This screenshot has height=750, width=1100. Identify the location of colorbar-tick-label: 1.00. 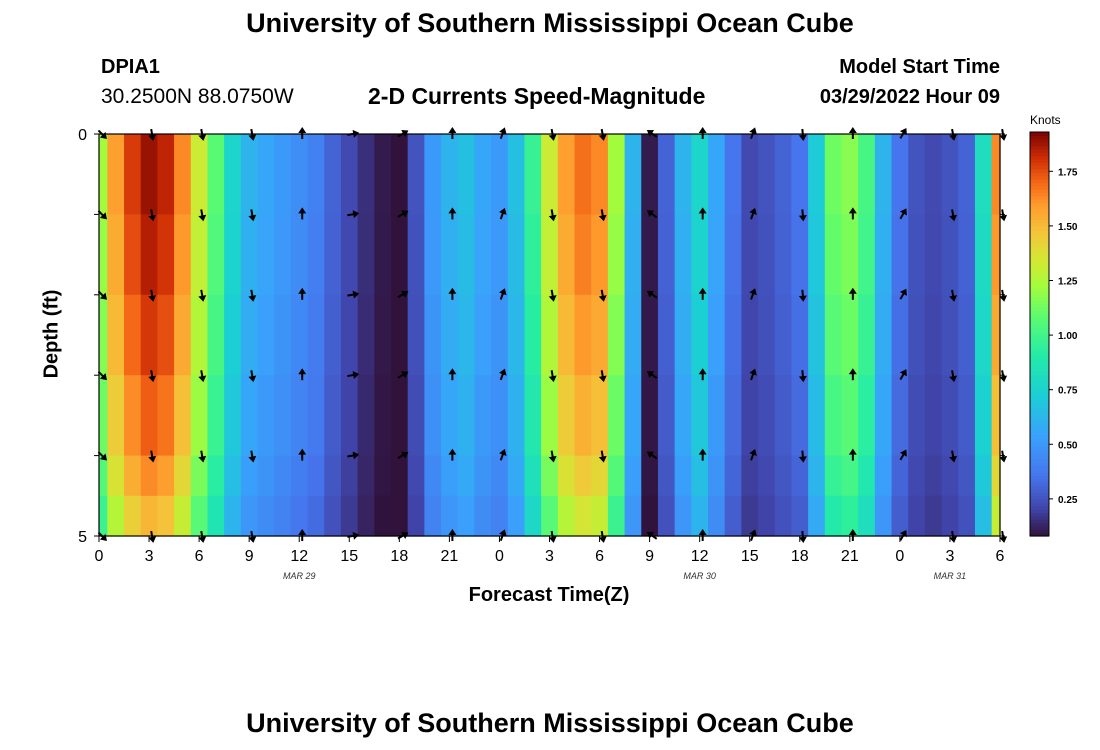
(1068, 336).